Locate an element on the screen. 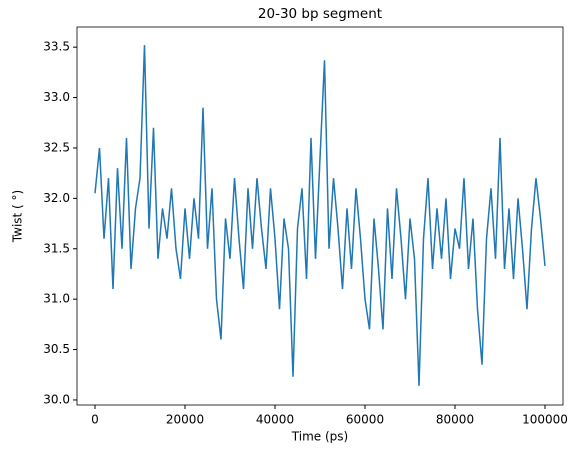 The height and width of the screenshot is (457, 583). y-tick-label: 30.0 is located at coordinates (56, 399).